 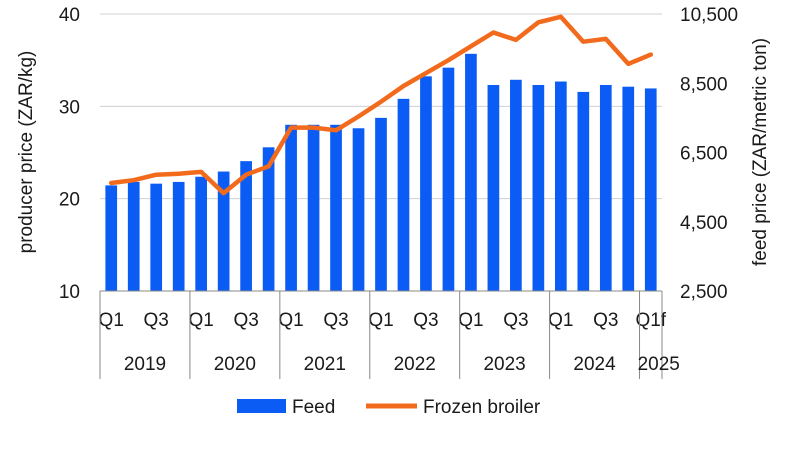 What do you see at coordinates (261, 406) in the screenshot?
I see `legend-swatch-feed` at bounding box center [261, 406].